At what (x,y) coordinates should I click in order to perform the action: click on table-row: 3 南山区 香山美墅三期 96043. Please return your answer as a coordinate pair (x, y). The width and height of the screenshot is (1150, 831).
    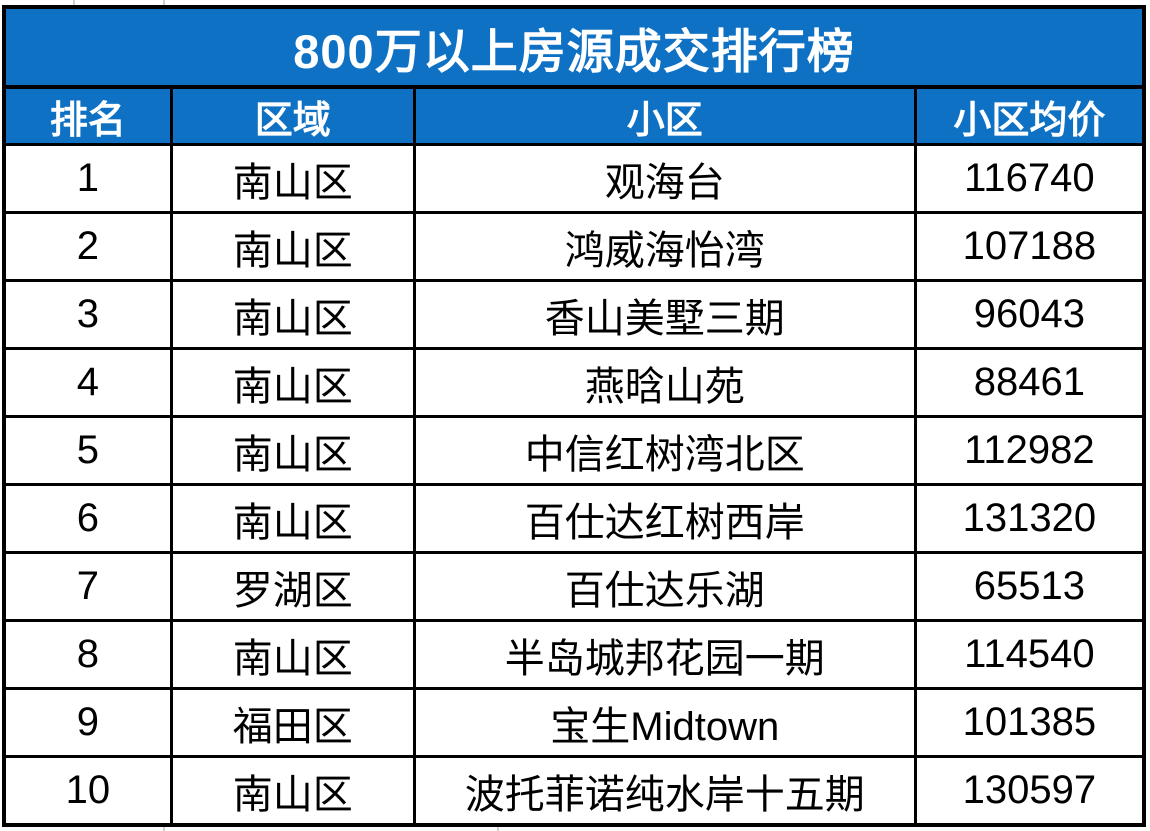
    Looking at the image, I should click on (574, 313).